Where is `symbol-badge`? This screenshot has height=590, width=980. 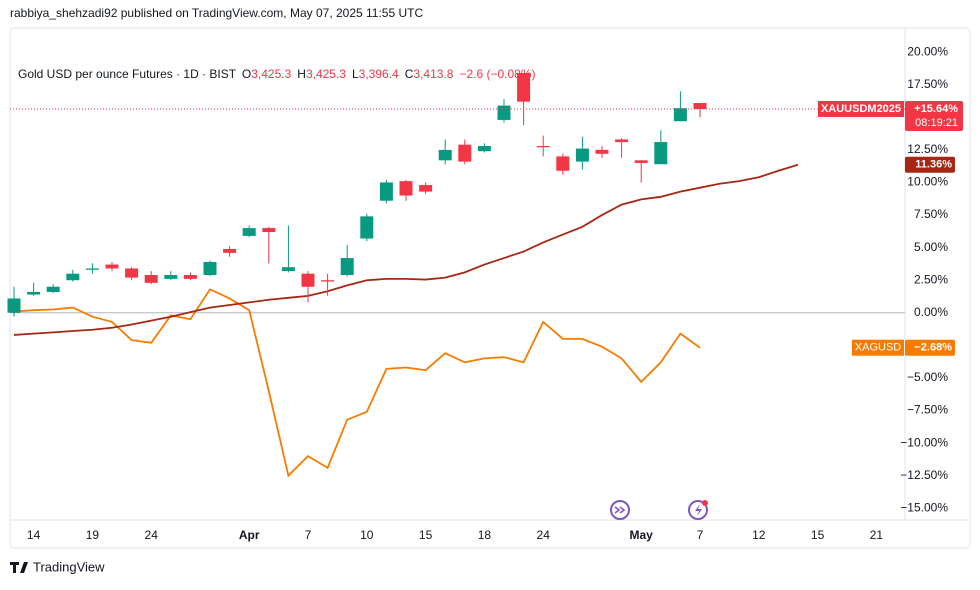
symbol-badge is located at coordinates (861, 108).